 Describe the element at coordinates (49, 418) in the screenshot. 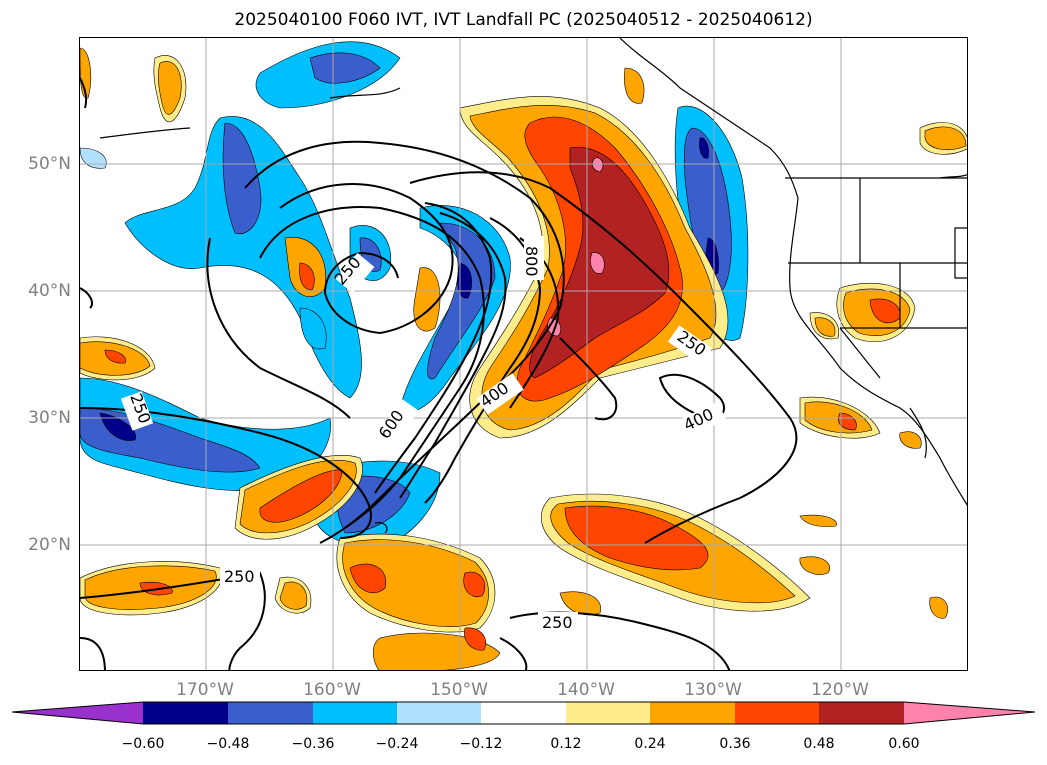

I see `lat-label-30n: 30°N` at that location.